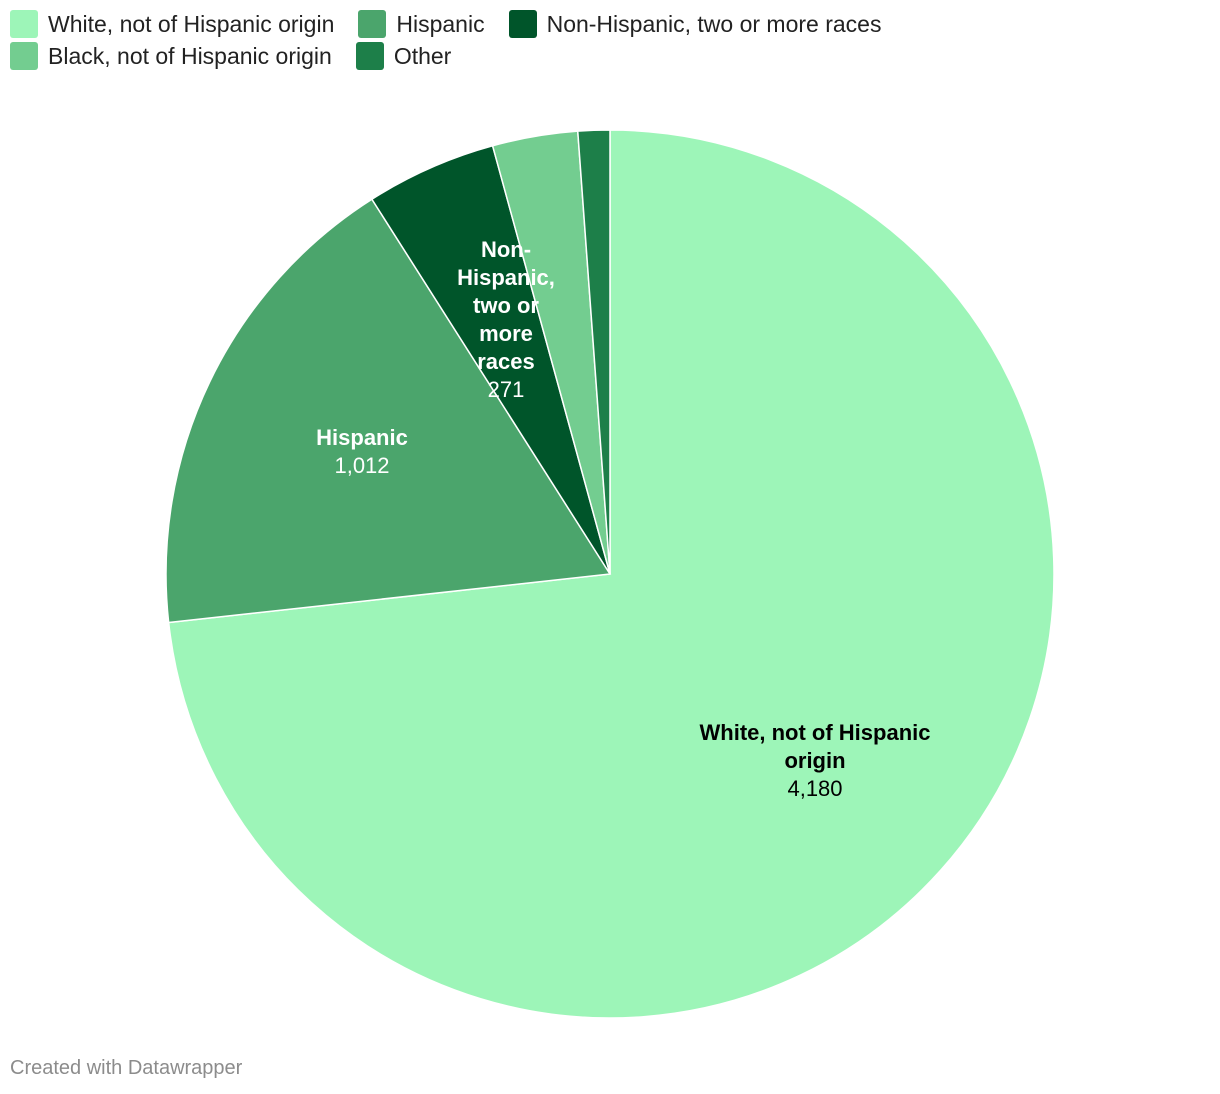  What do you see at coordinates (191, 23) in the screenshot?
I see `legend-label-white: White, not of Hispanic origin` at bounding box center [191, 23].